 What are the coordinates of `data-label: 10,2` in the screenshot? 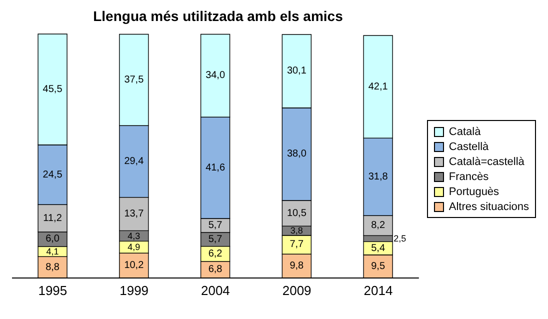 It's located at (134, 266).